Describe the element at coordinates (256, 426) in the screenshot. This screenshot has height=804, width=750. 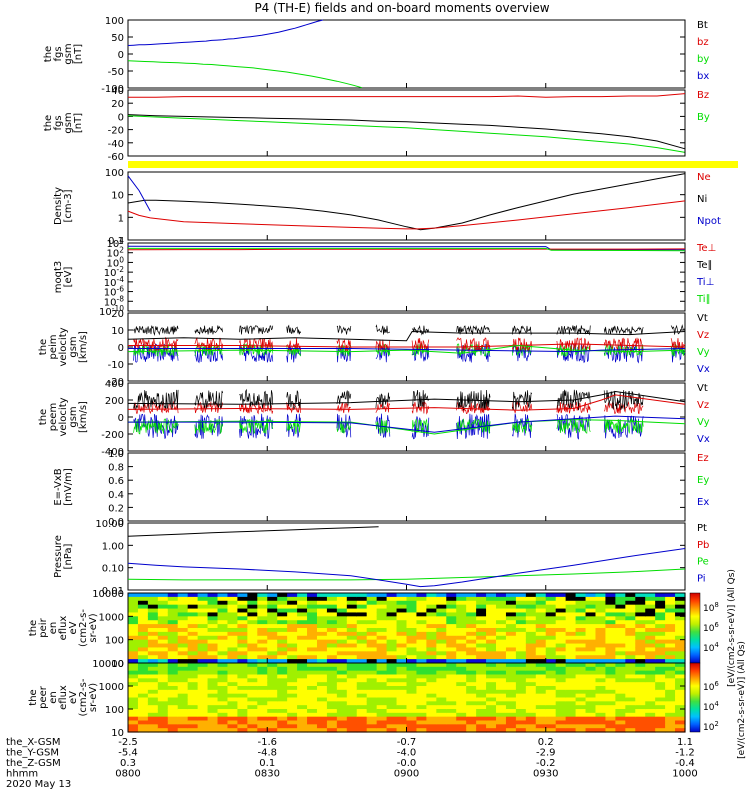
I see `burst-Vx` at that location.